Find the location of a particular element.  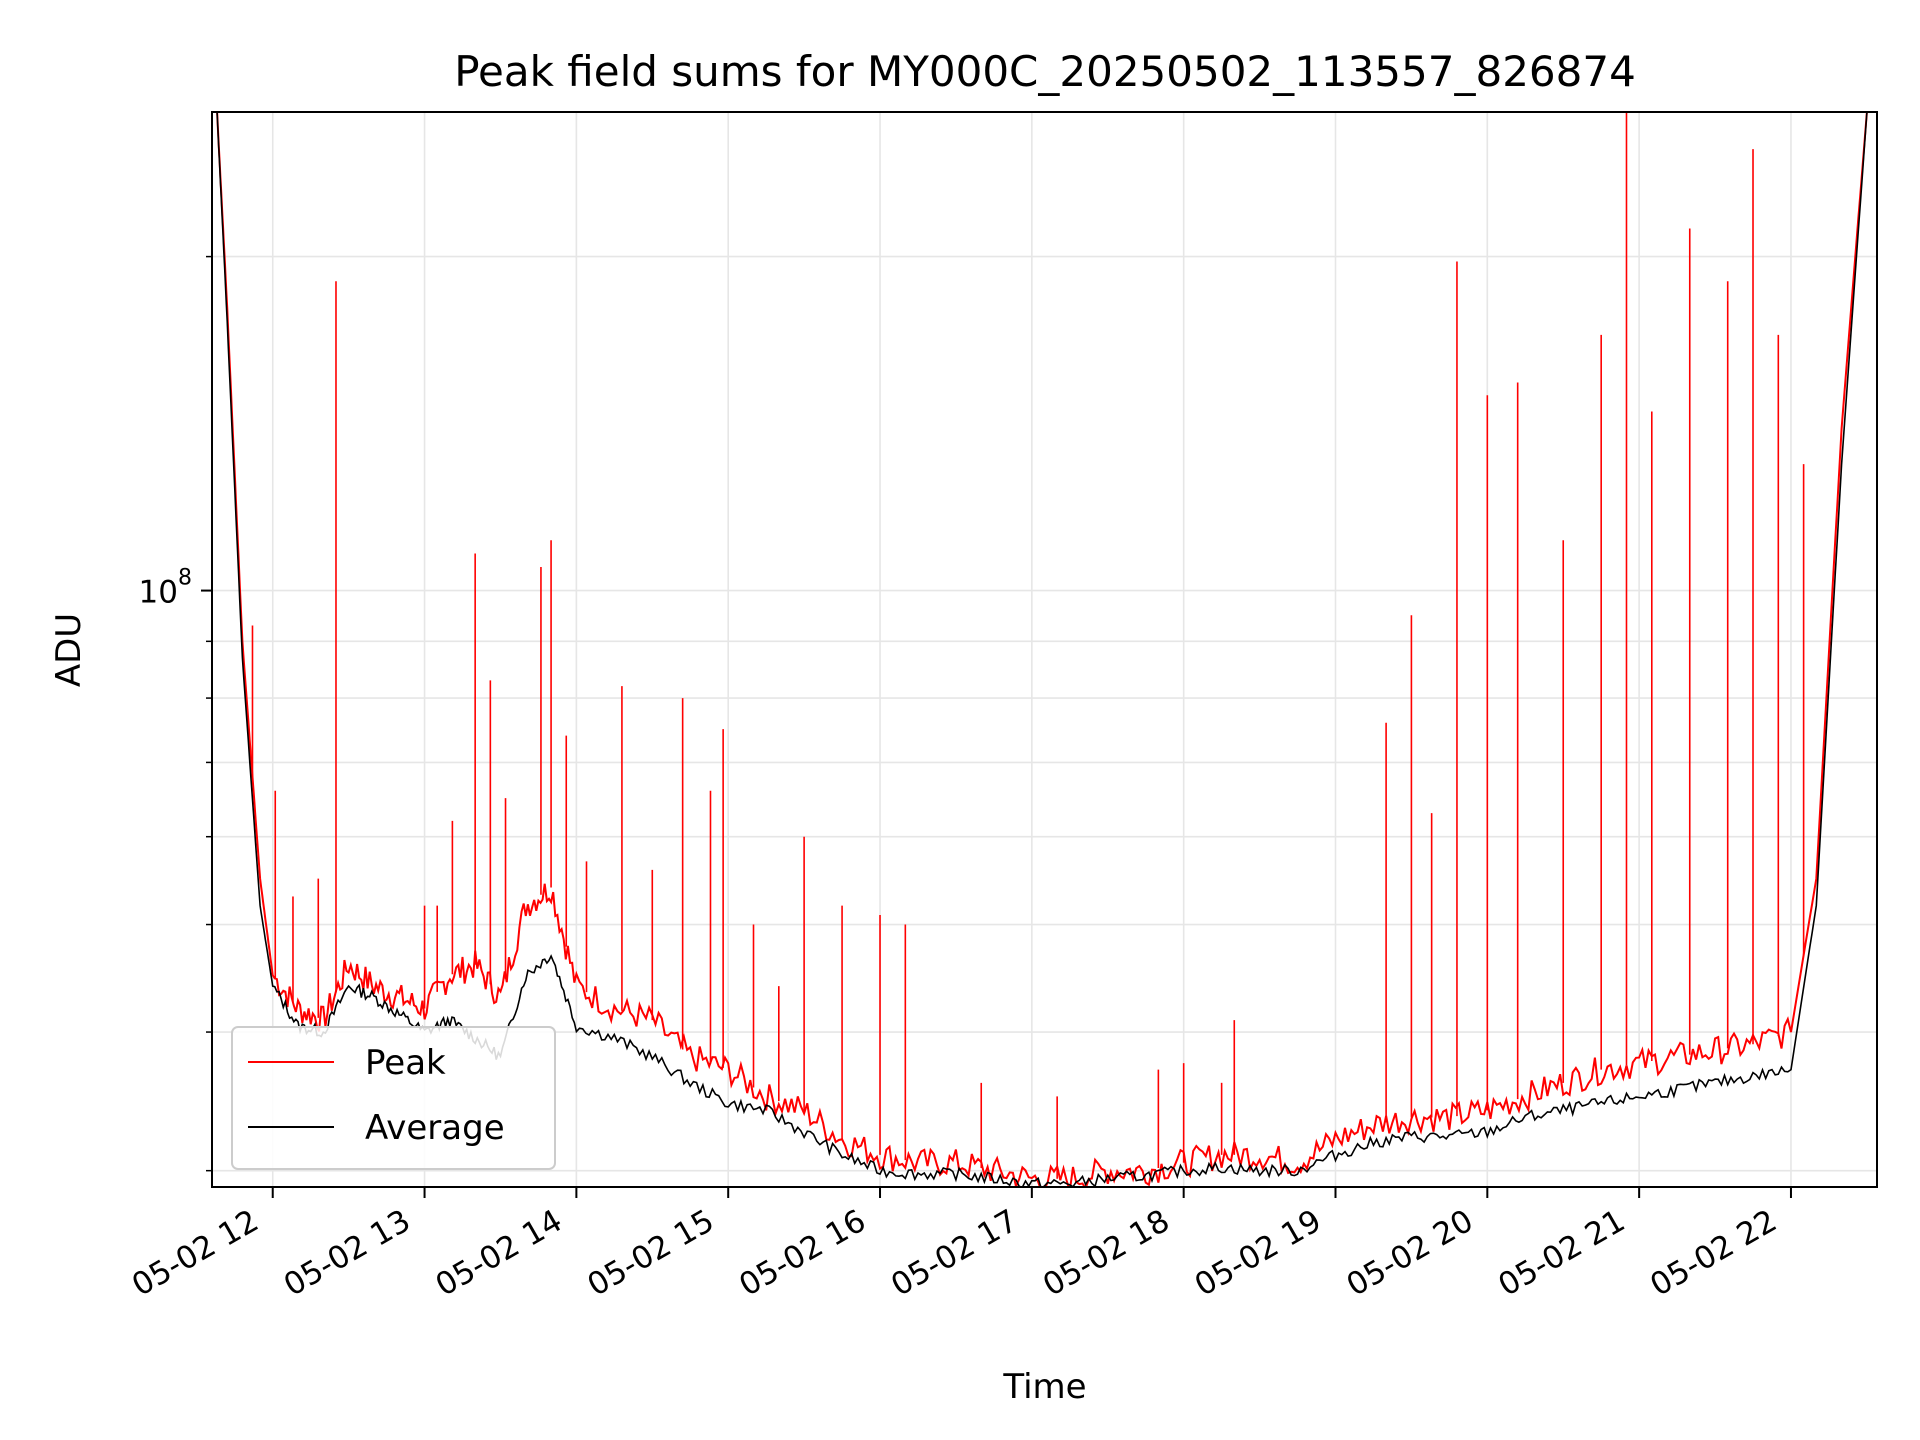

legend: Peak Average is located at coordinates (393, 1098).